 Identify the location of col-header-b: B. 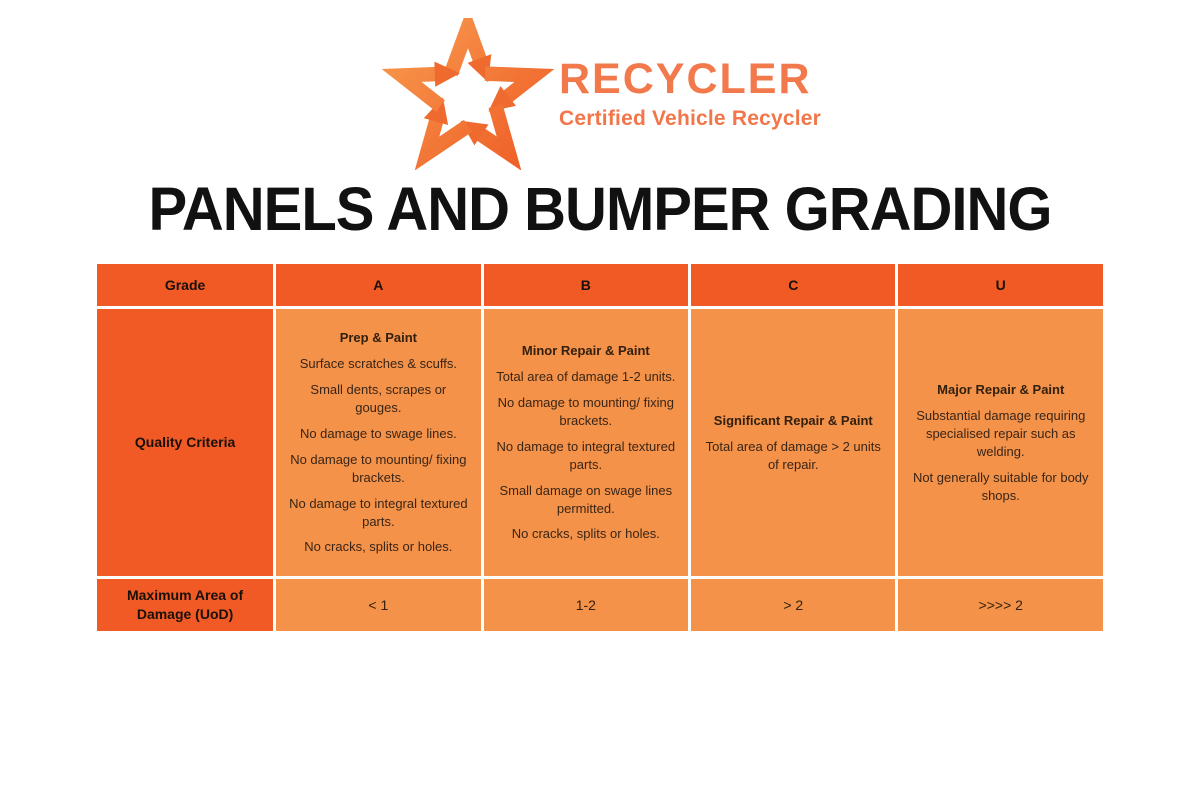
(586, 285).